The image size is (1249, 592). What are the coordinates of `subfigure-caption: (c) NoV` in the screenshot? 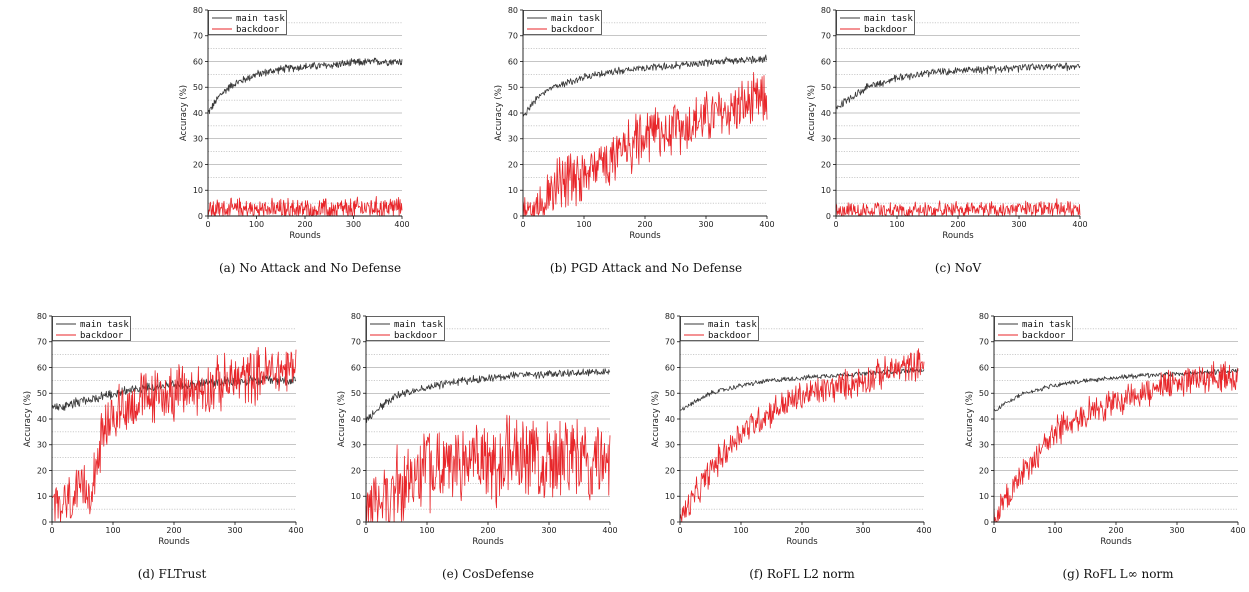 It's located at (958, 268).